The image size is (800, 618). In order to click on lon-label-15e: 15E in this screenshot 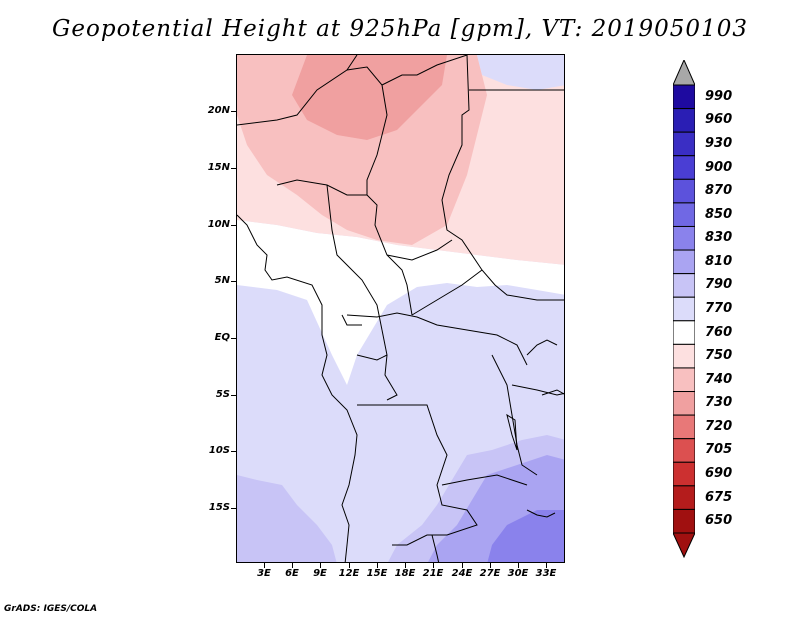, I will do `click(377, 573)`.